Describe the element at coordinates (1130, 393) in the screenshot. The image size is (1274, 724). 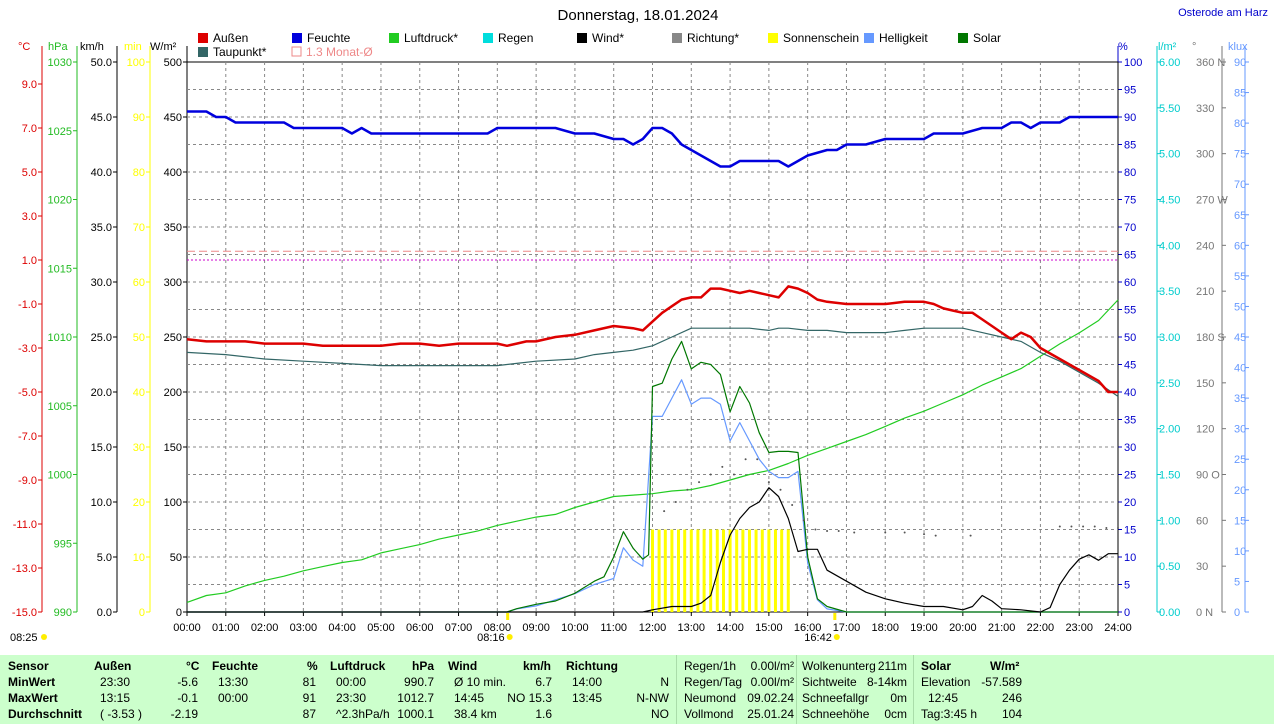
I see `right-tick-label: 40` at that location.